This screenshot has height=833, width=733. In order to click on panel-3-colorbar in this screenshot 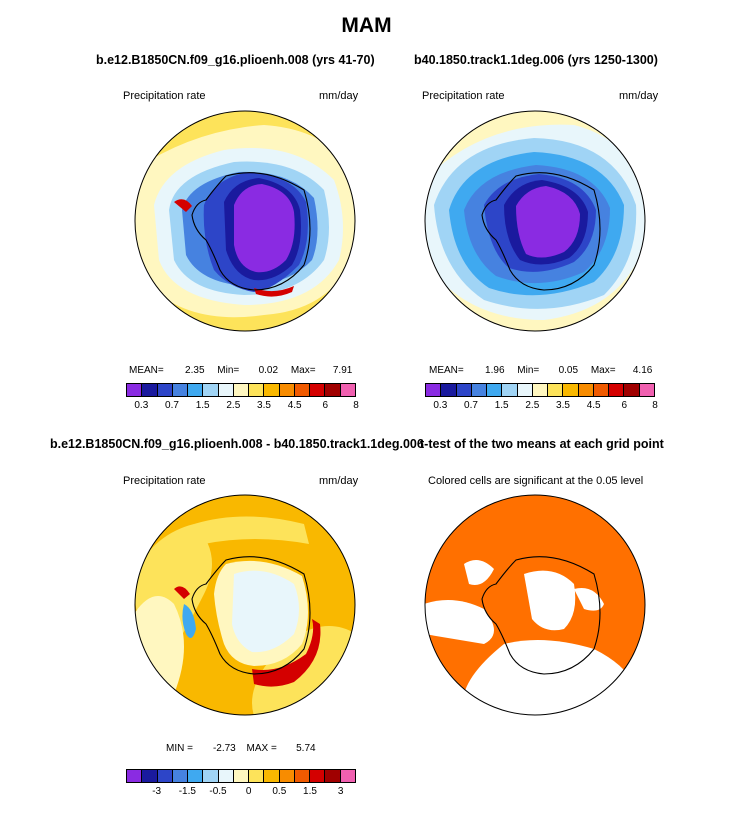, I will do `click(241, 776)`.